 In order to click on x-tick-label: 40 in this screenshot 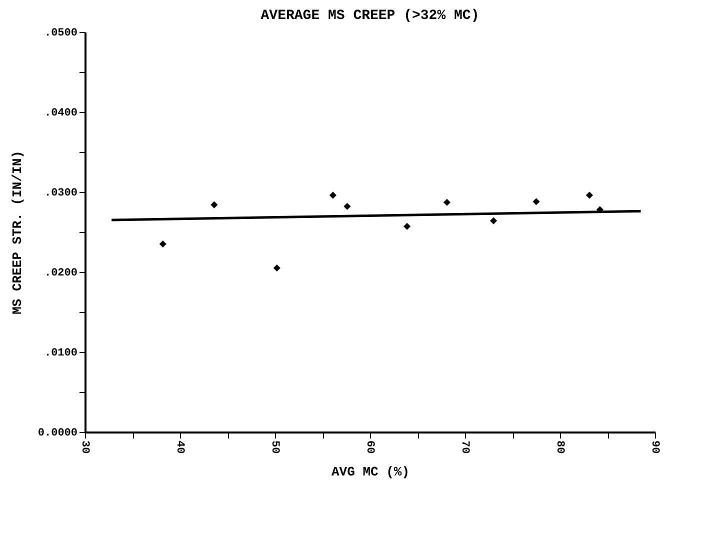, I will do `click(180, 447)`.